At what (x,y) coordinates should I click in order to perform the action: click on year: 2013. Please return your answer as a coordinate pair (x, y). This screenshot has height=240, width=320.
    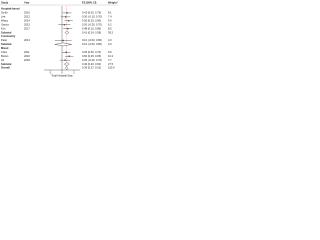
    Looking at the image, I should click on (27, 40).